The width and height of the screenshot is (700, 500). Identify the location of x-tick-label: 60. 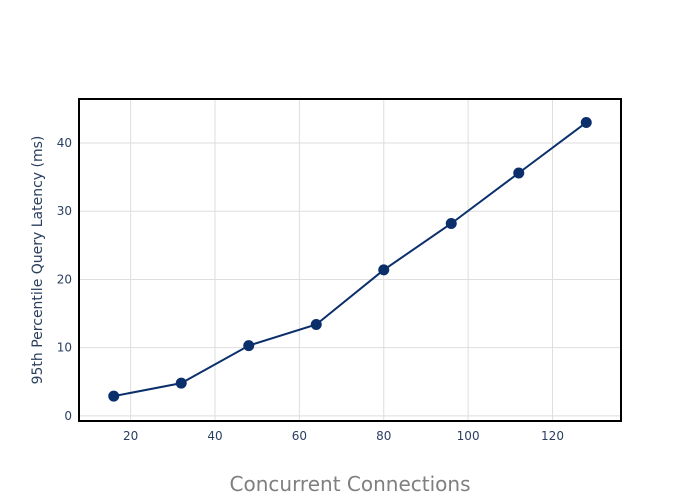
(299, 436).